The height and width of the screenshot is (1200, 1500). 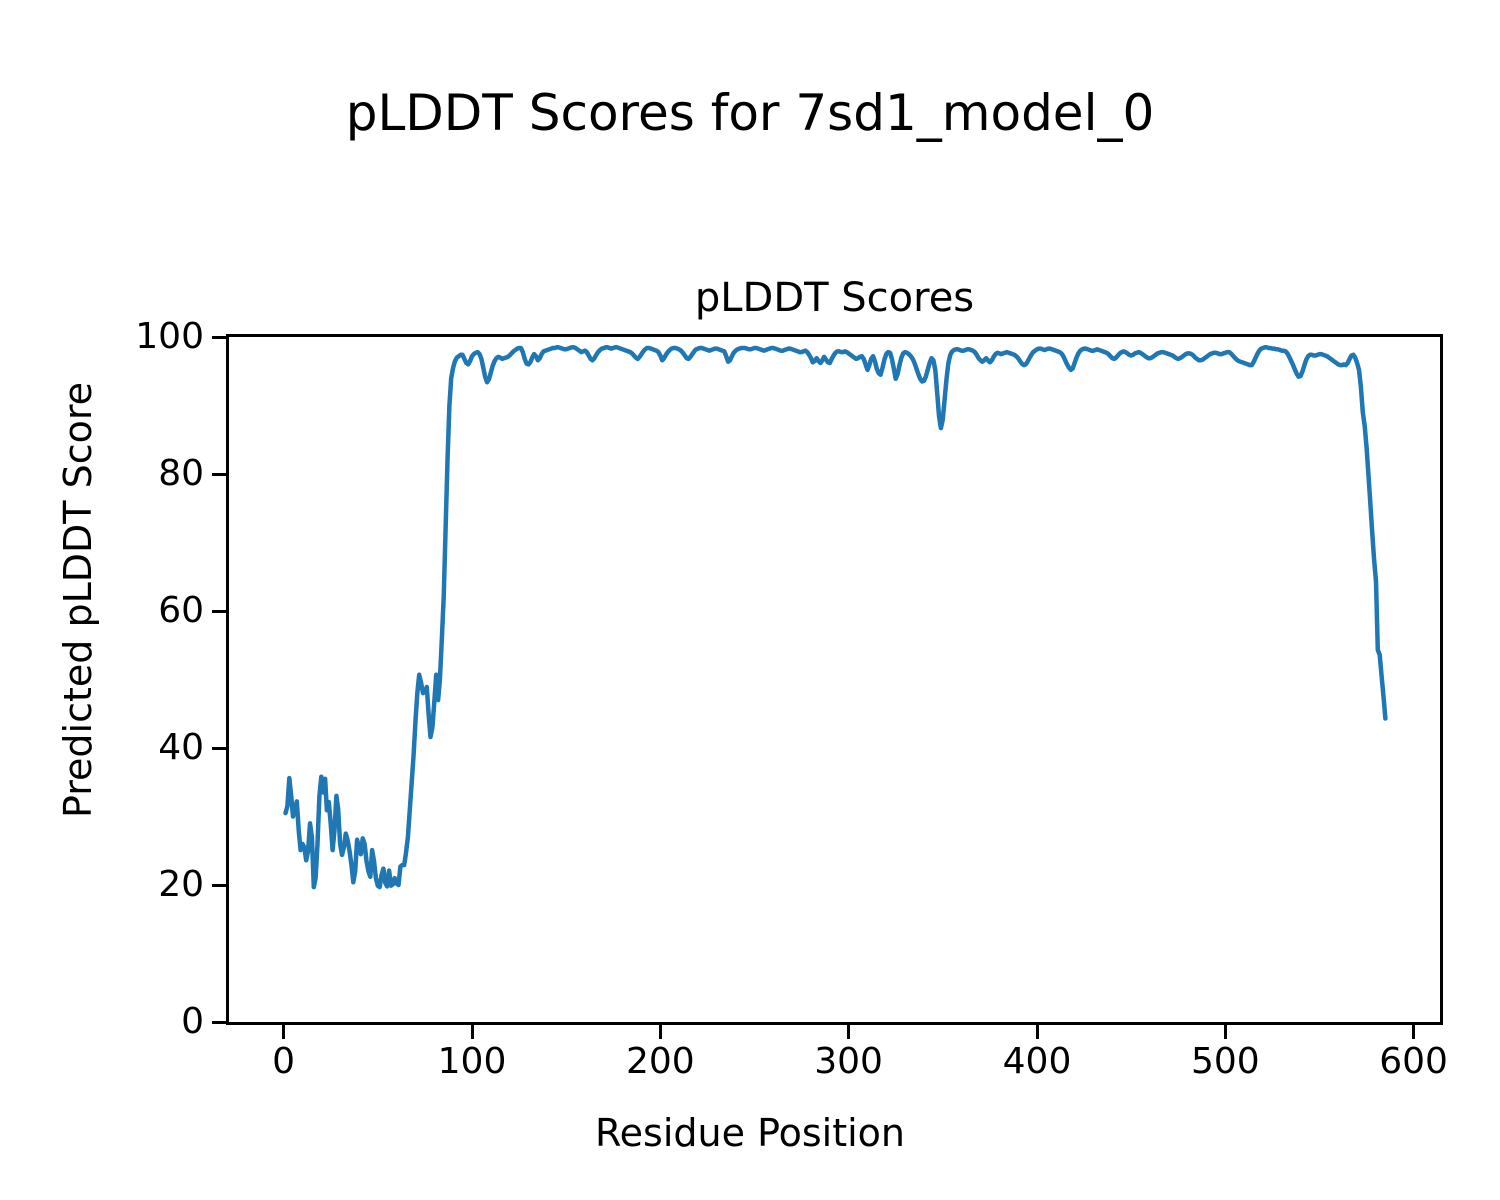 I want to click on y-axis-label: Predicted pLDDT Score, so click(x=78, y=600).